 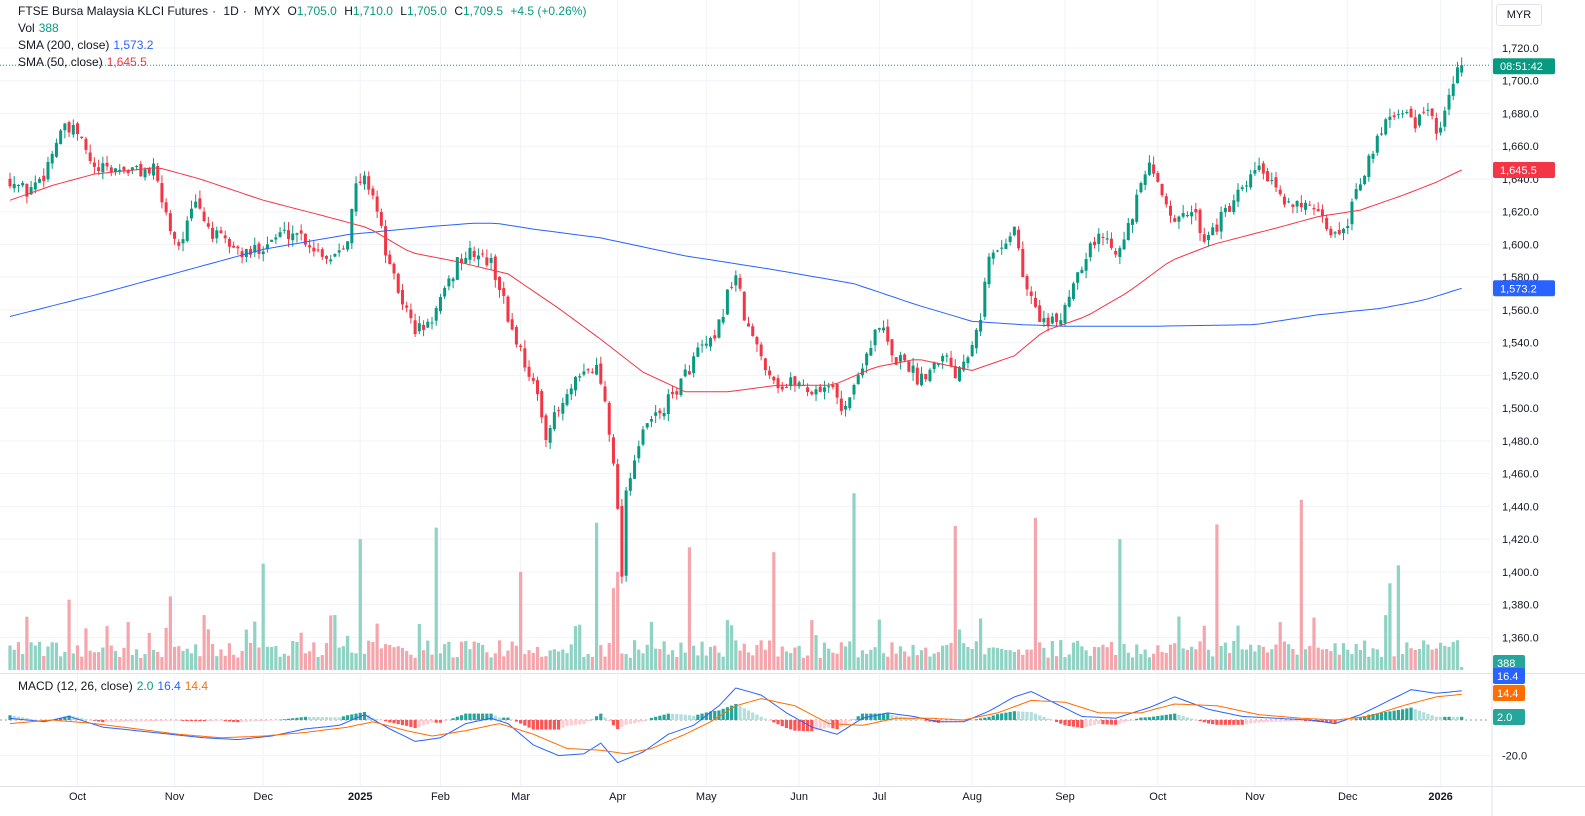 What do you see at coordinates (113, 11) in the screenshot?
I see `symbol-name: FTSE Bursa Malaysia KLCI Futures` at bounding box center [113, 11].